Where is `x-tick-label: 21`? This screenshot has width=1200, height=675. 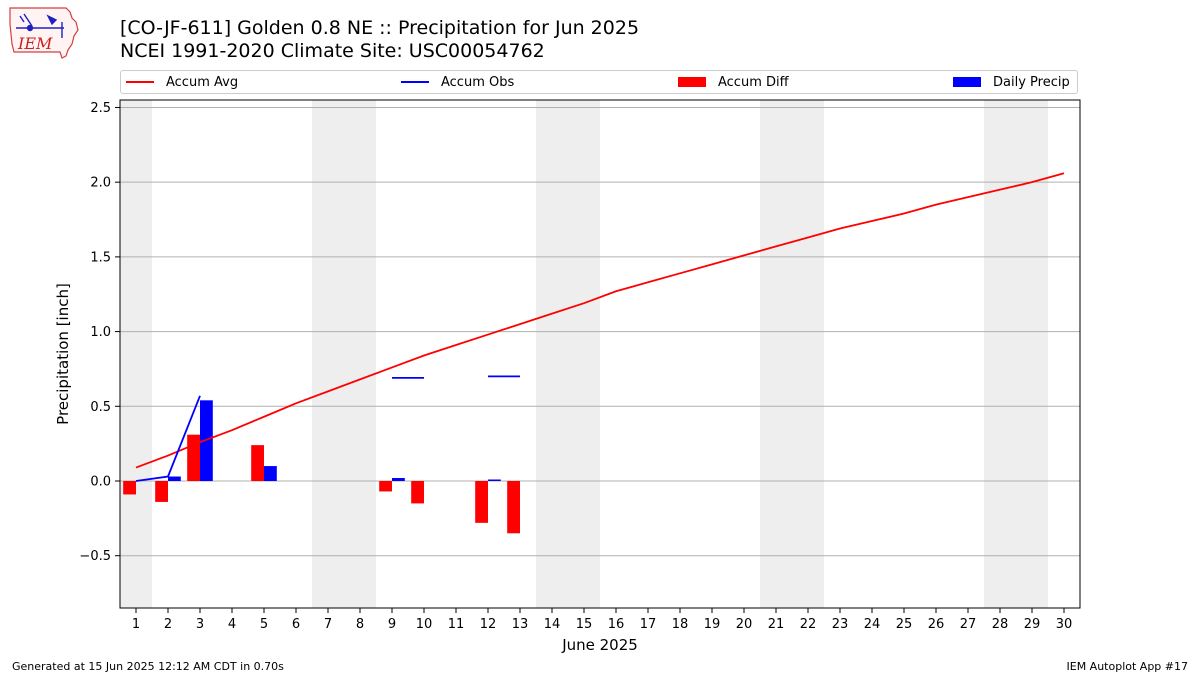
x-tick-label: 21 is located at coordinates (776, 624).